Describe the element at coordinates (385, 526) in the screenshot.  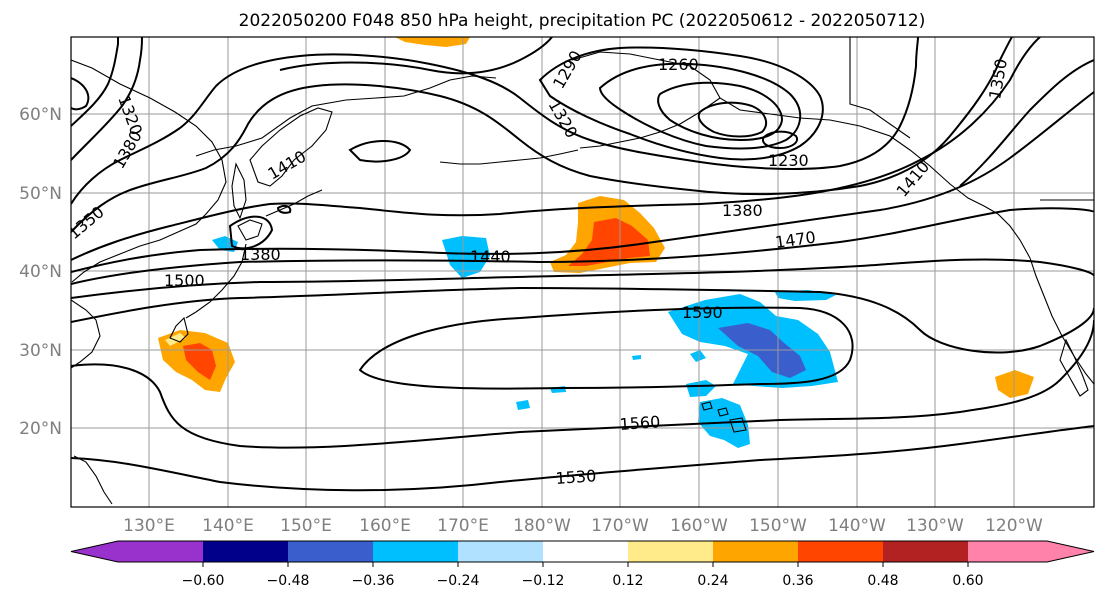
I see `lon-label: 160°E` at that location.